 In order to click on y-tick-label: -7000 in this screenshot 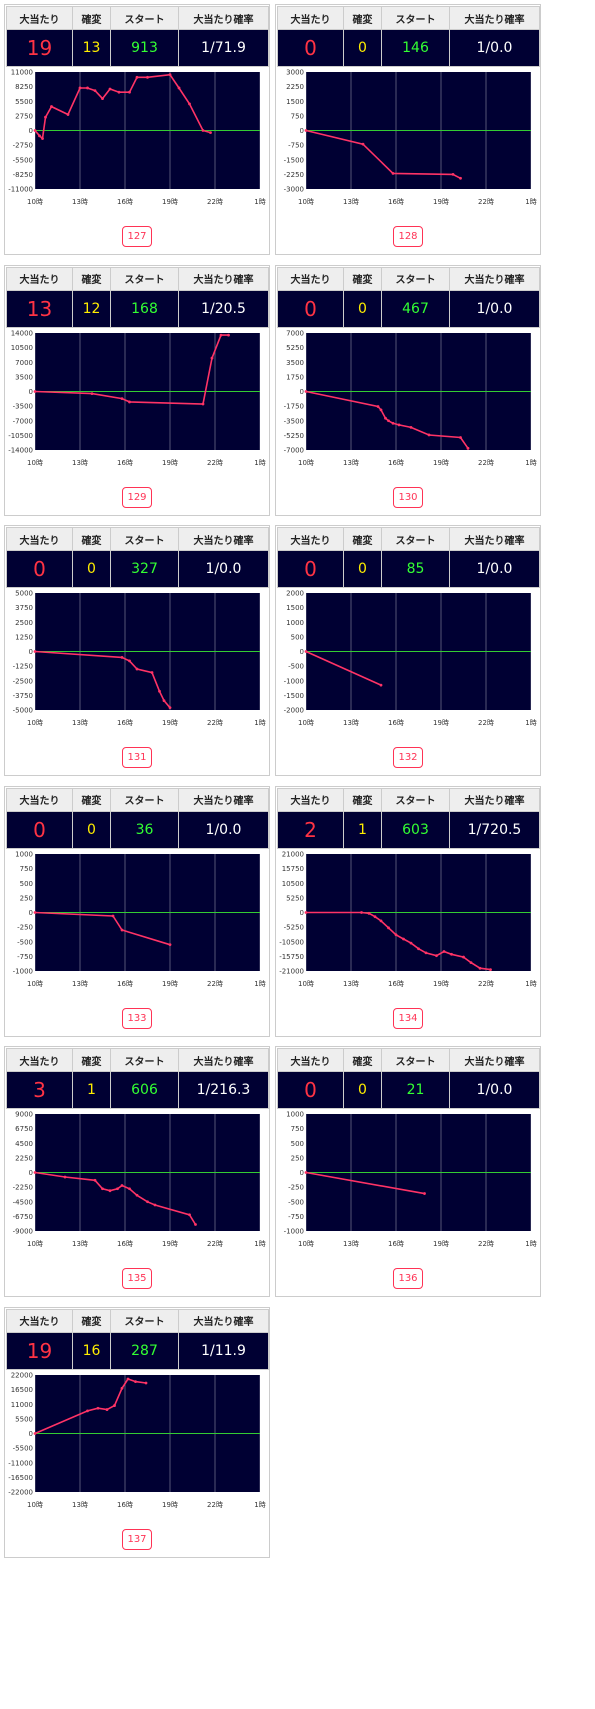, I will do `click(294, 450)`.